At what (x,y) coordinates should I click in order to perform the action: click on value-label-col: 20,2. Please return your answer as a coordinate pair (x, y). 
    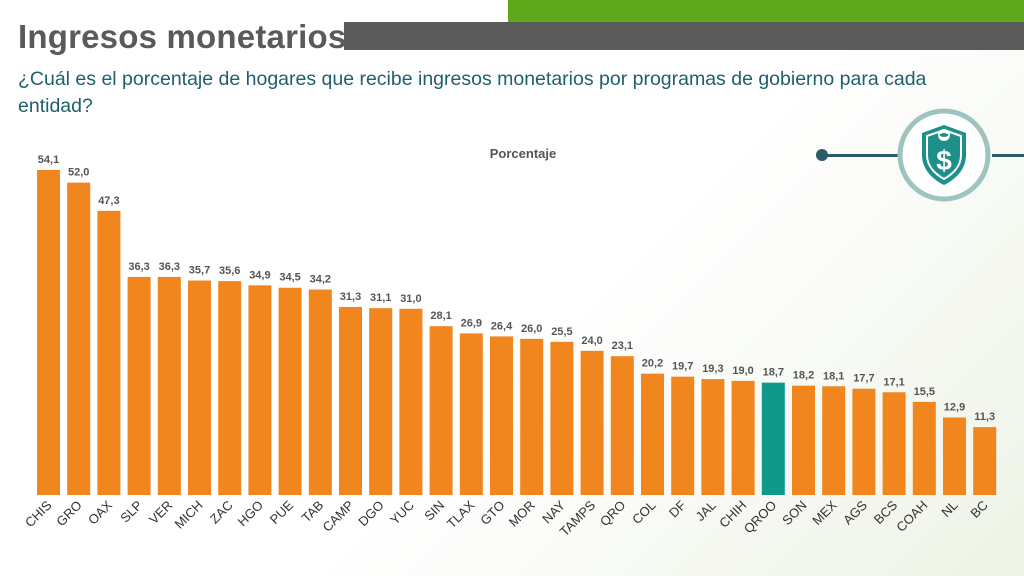
    Looking at the image, I should click on (652, 364).